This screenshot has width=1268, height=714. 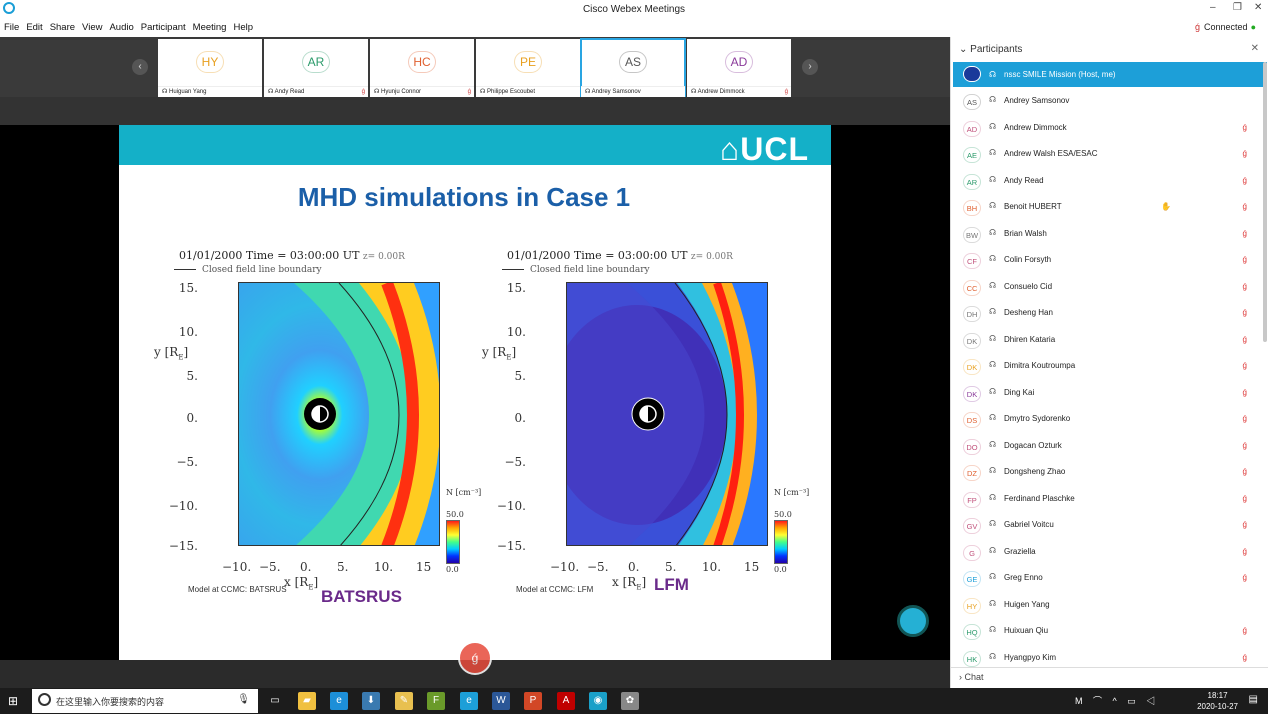 What do you see at coordinates (1035, 471) in the screenshot?
I see `participant-name: Dongsheng Zhao` at bounding box center [1035, 471].